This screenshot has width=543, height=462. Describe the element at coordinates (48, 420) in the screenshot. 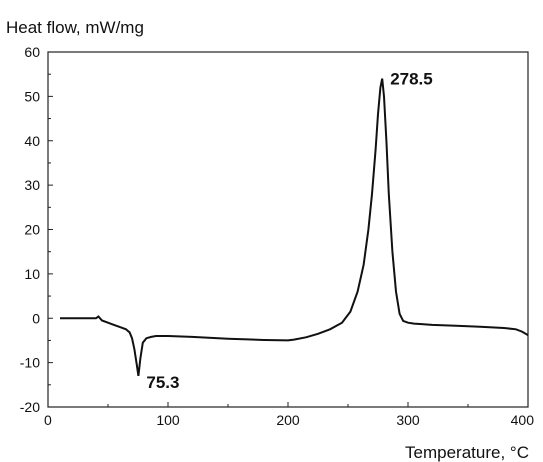

I see `x-tick-label: 0` at that location.